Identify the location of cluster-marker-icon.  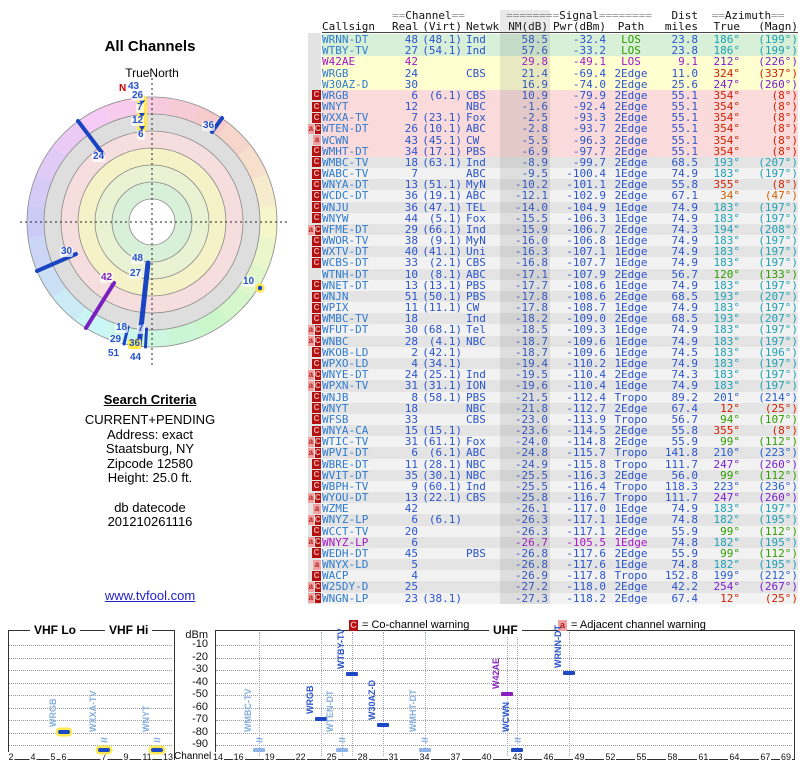
(142, 128).